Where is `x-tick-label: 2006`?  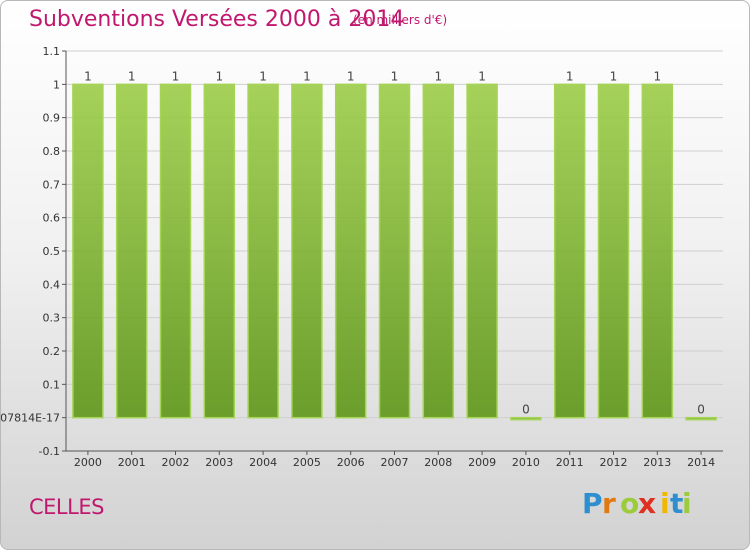 x-tick-label: 2006 is located at coordinates (351, 462).